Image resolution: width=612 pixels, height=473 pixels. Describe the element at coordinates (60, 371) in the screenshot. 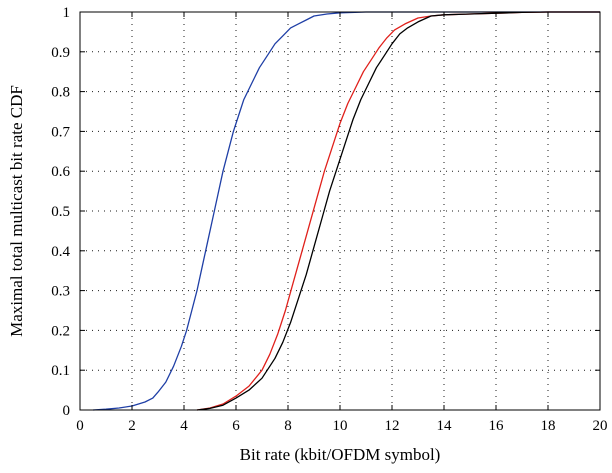

I see `y-tick-label: 0.1` at that location.